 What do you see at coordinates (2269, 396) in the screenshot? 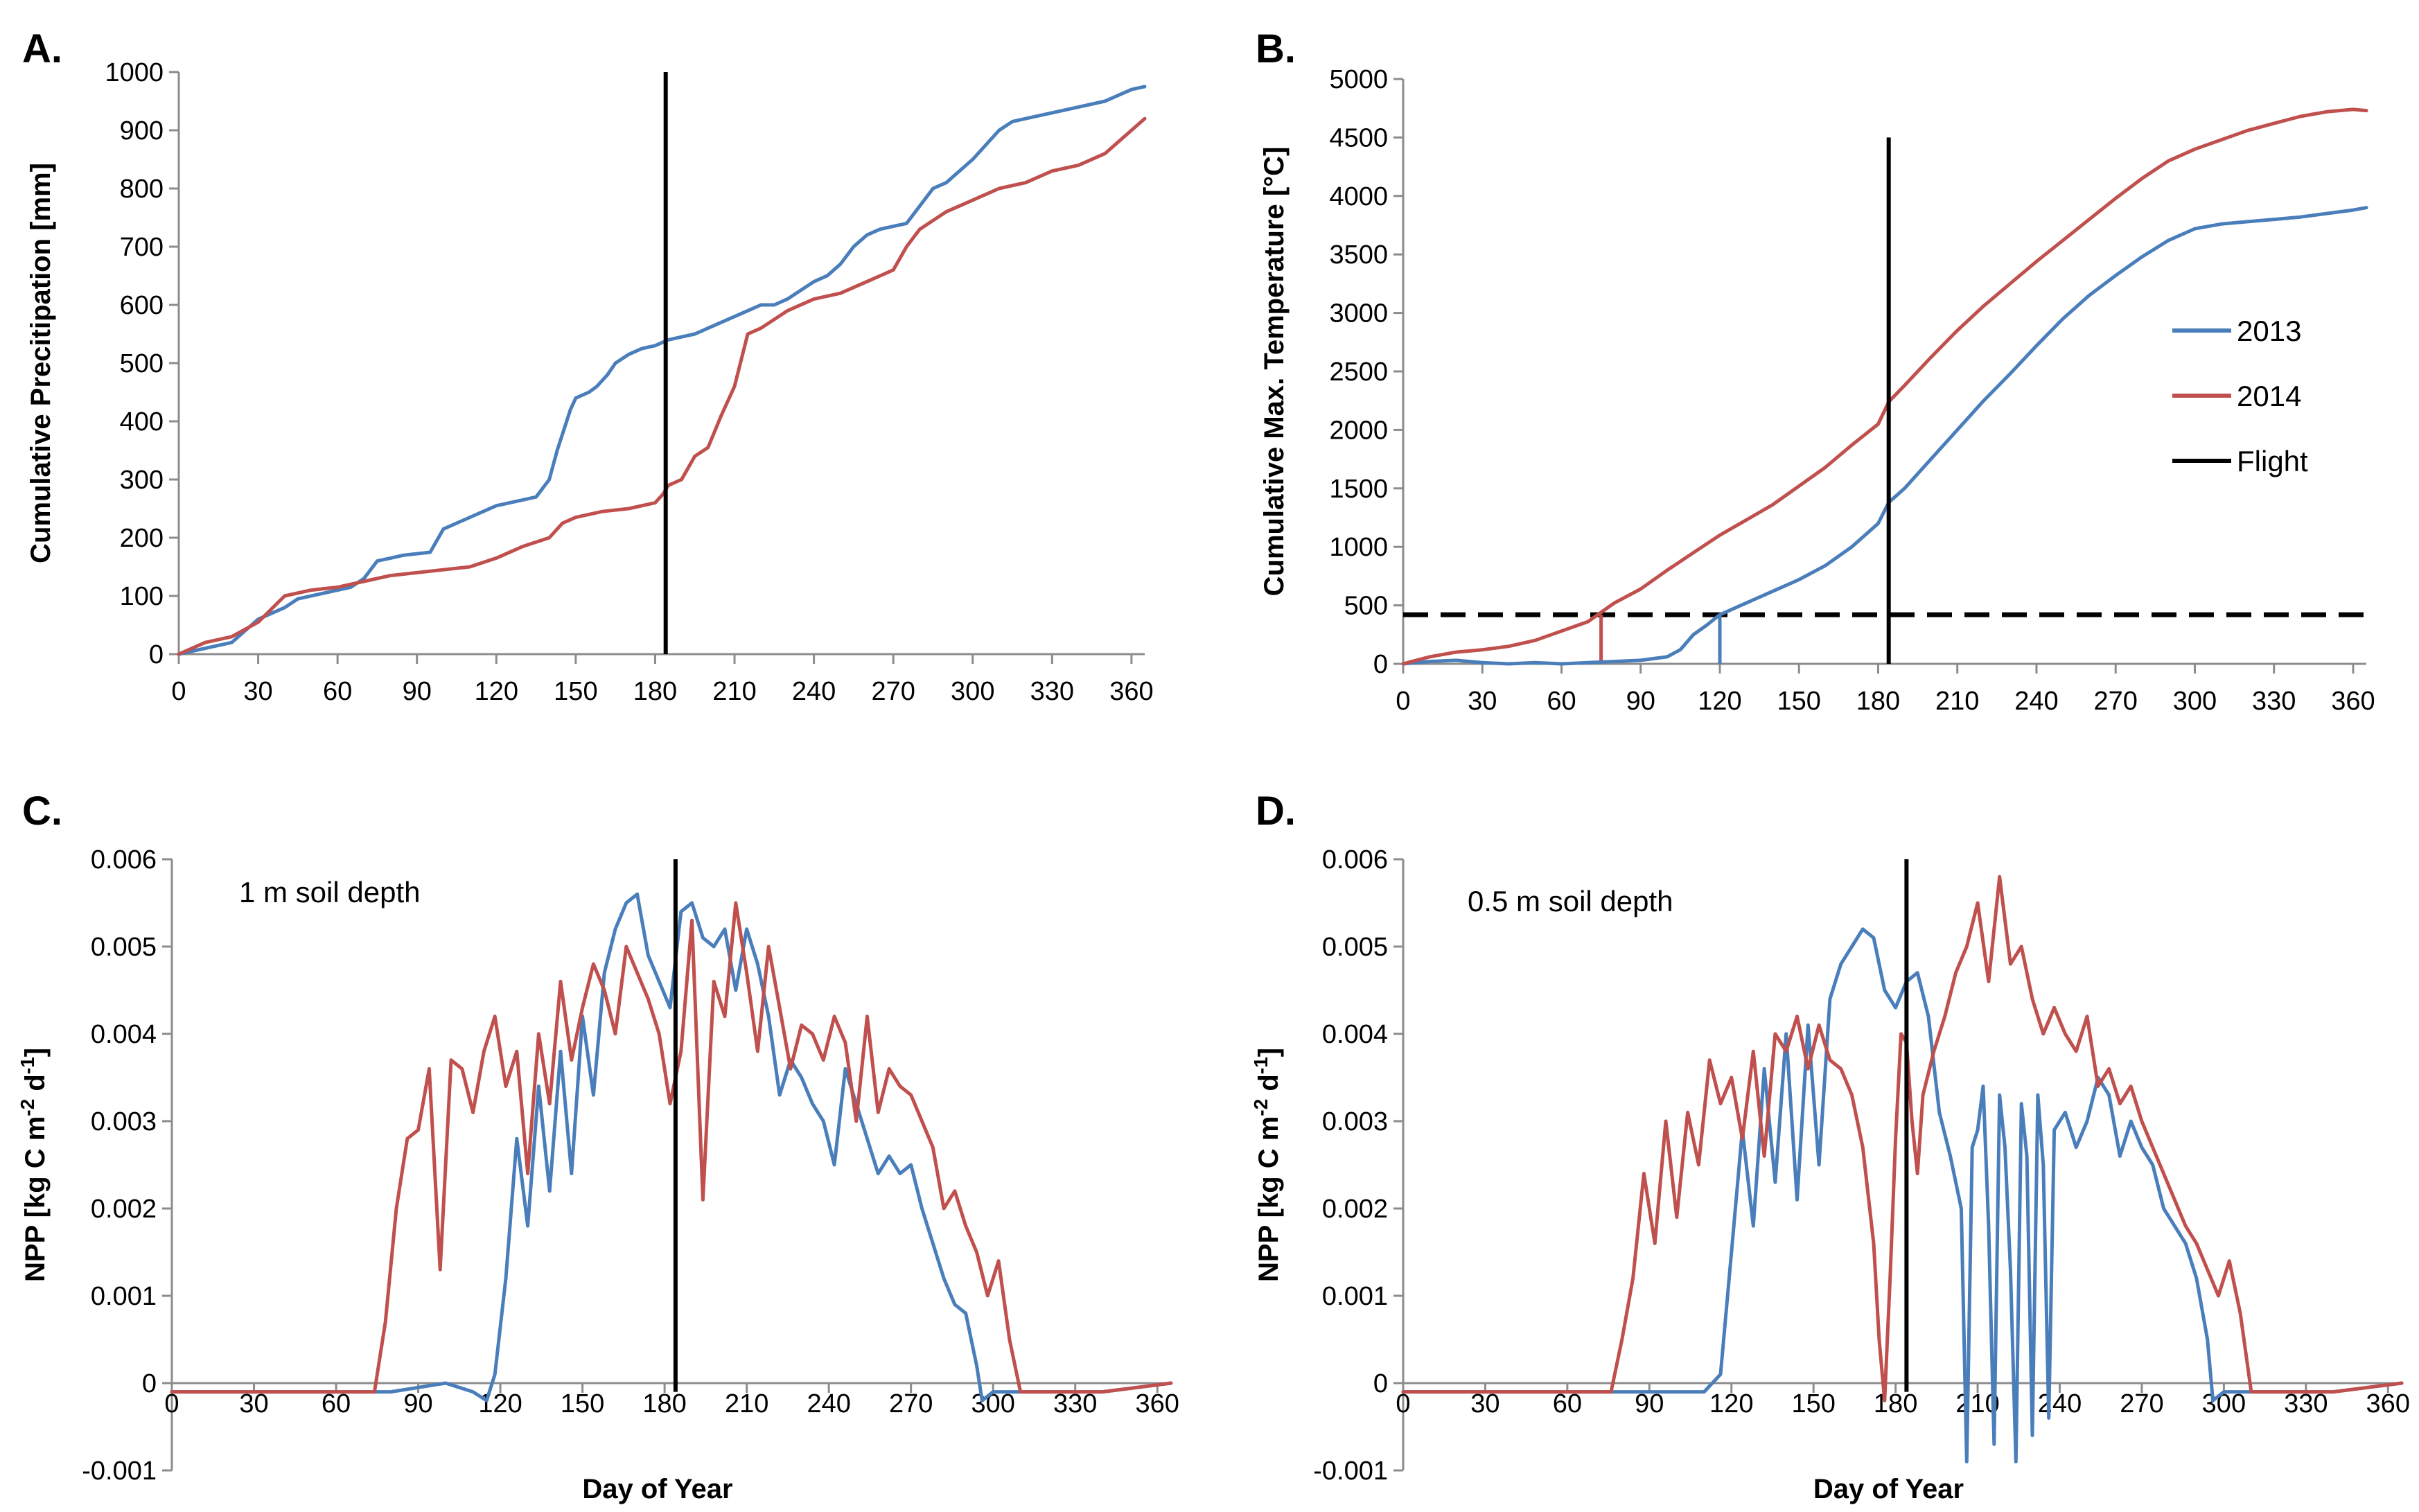
I see `legend-label-2014: 2014` at bounding box center [2269, 396].